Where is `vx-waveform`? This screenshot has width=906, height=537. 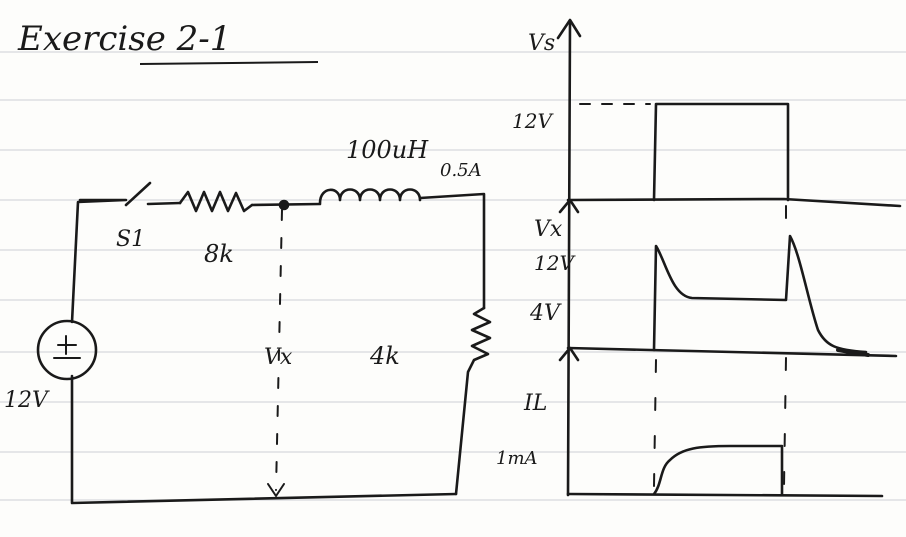
vx-waveform is located at coordinates (760, 294).